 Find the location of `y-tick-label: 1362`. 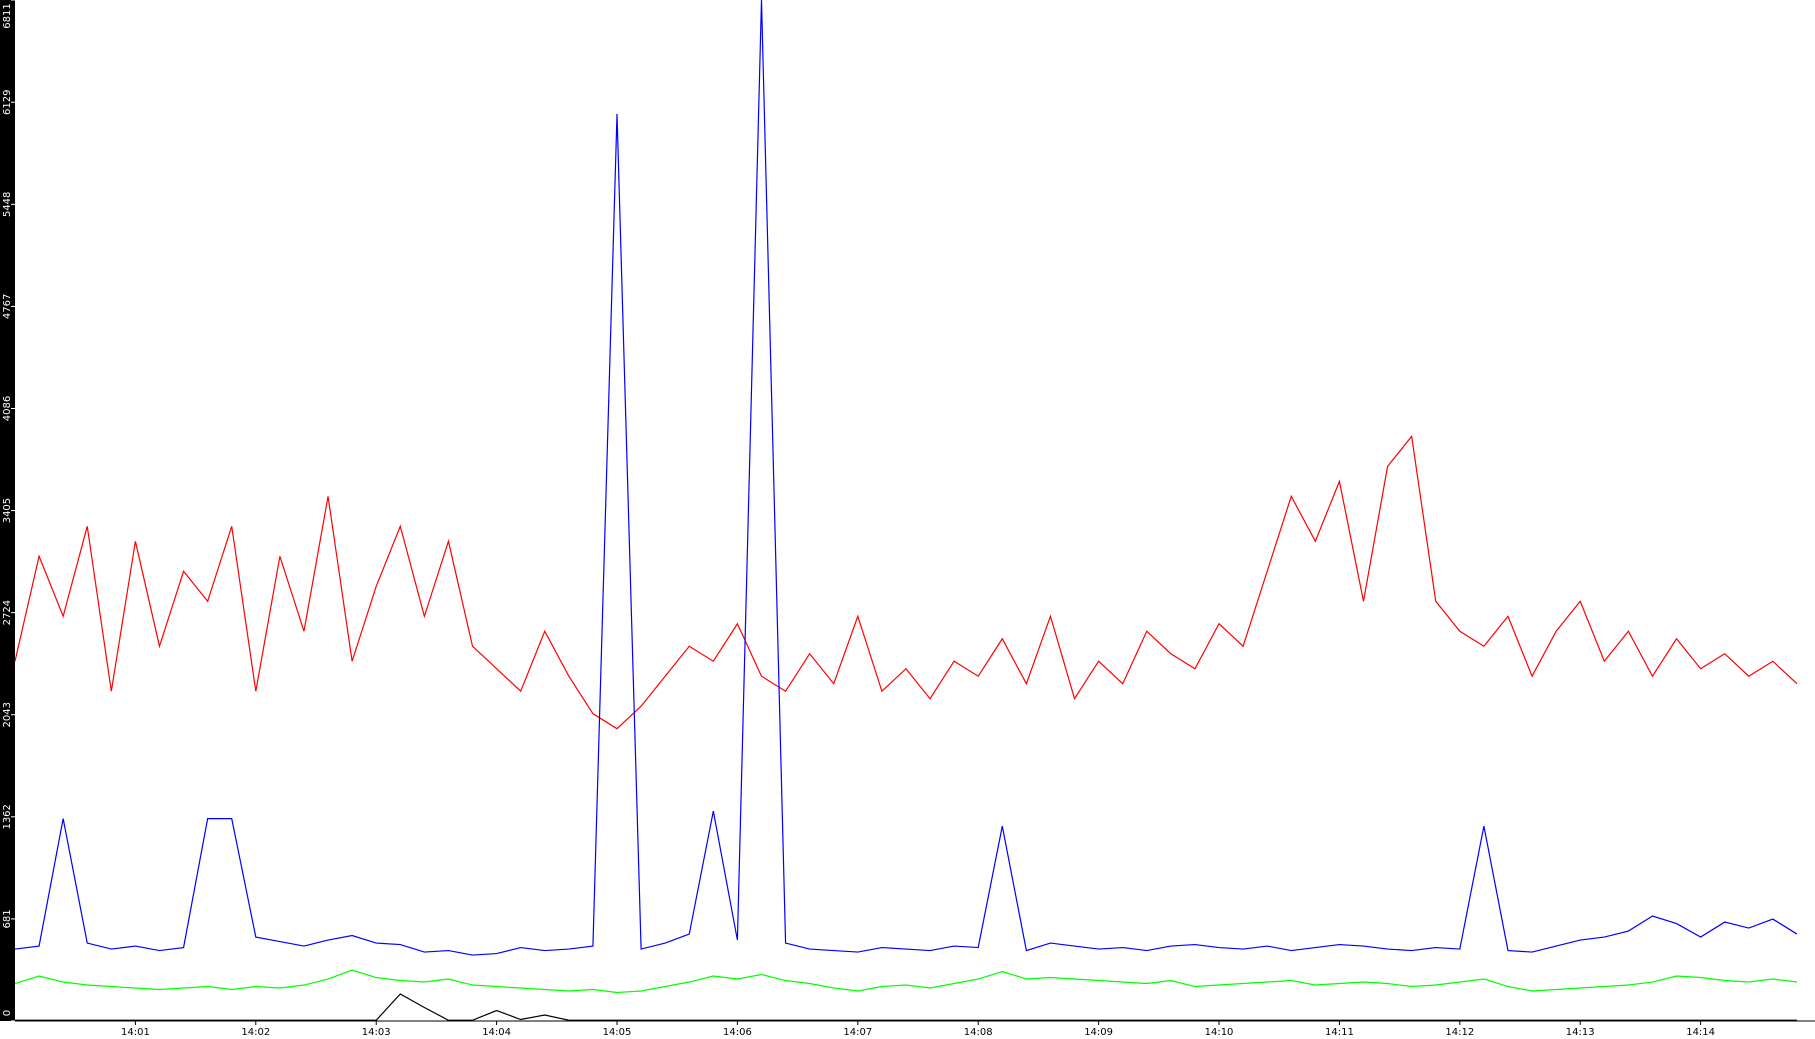

y-tick-label: 1362 is located at coordinates (7, 816).